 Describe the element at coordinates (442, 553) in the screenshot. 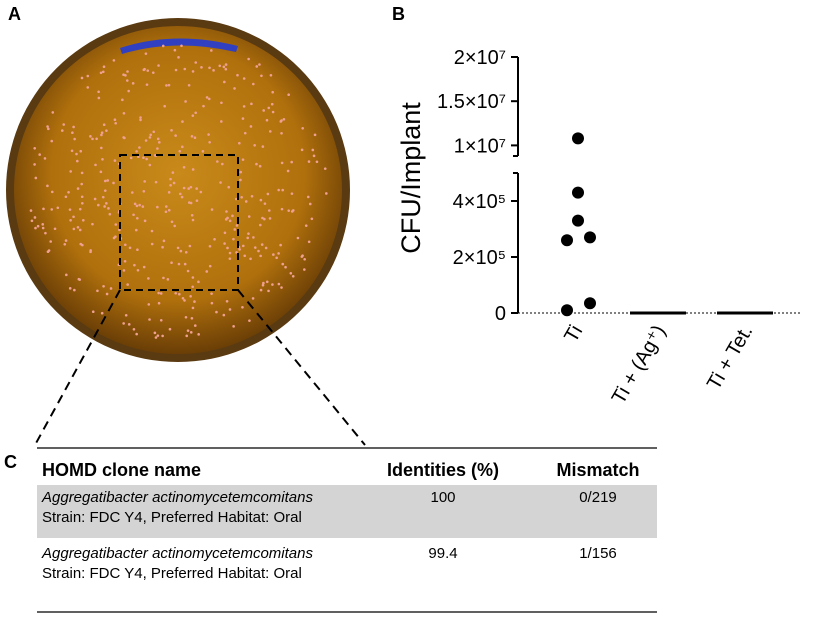

I see `identities: 99.4` at that location.